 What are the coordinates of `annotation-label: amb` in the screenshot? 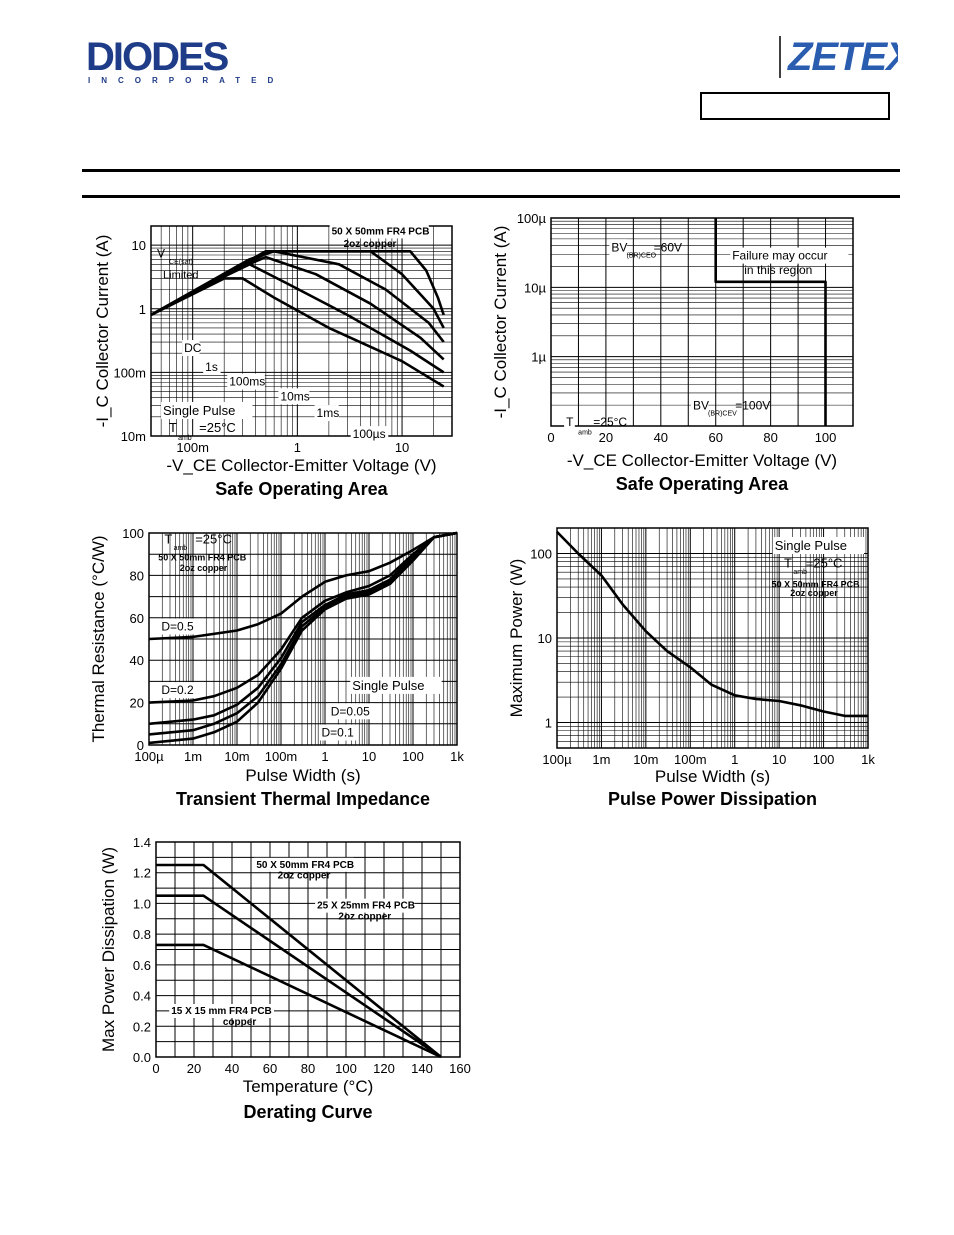 It's located at (585, 432).